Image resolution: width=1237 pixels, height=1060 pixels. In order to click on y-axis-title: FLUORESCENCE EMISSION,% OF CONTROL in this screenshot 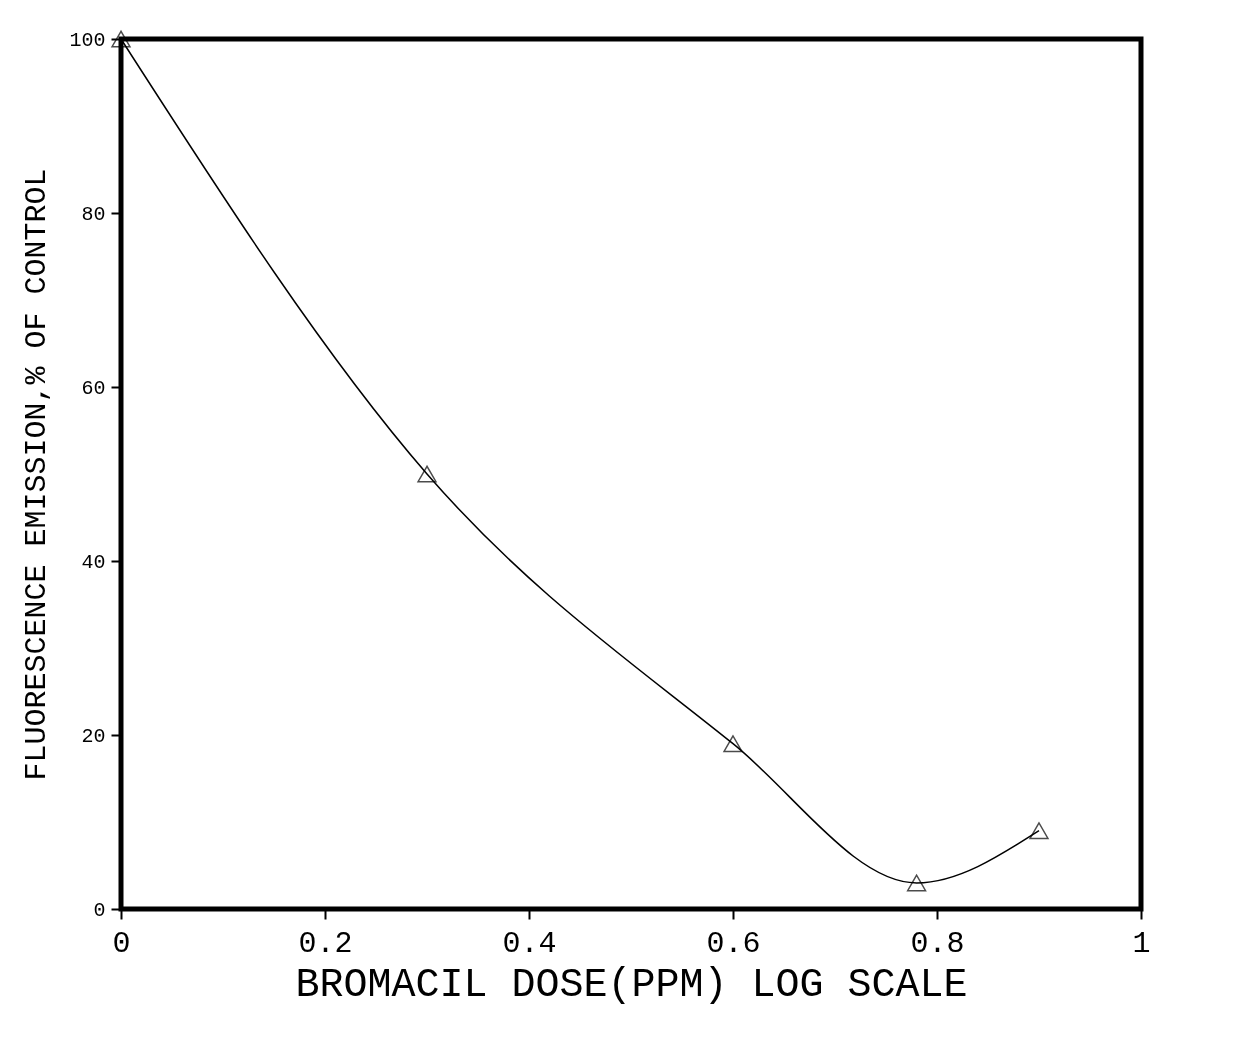, I will do `click(37, 474)`.